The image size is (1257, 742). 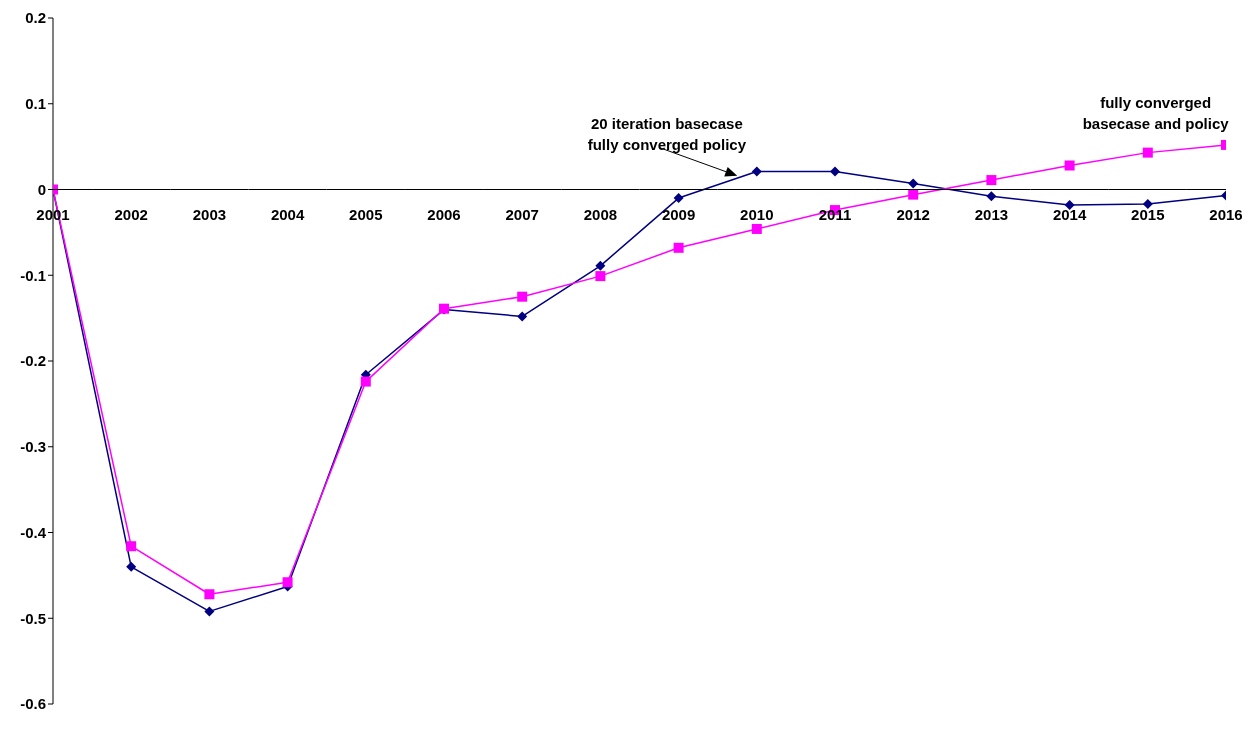 What do you see at coordinates (678, 214) in the screenshot?
I see `x-tick-label: 2009` at bounding box center [678, 214].